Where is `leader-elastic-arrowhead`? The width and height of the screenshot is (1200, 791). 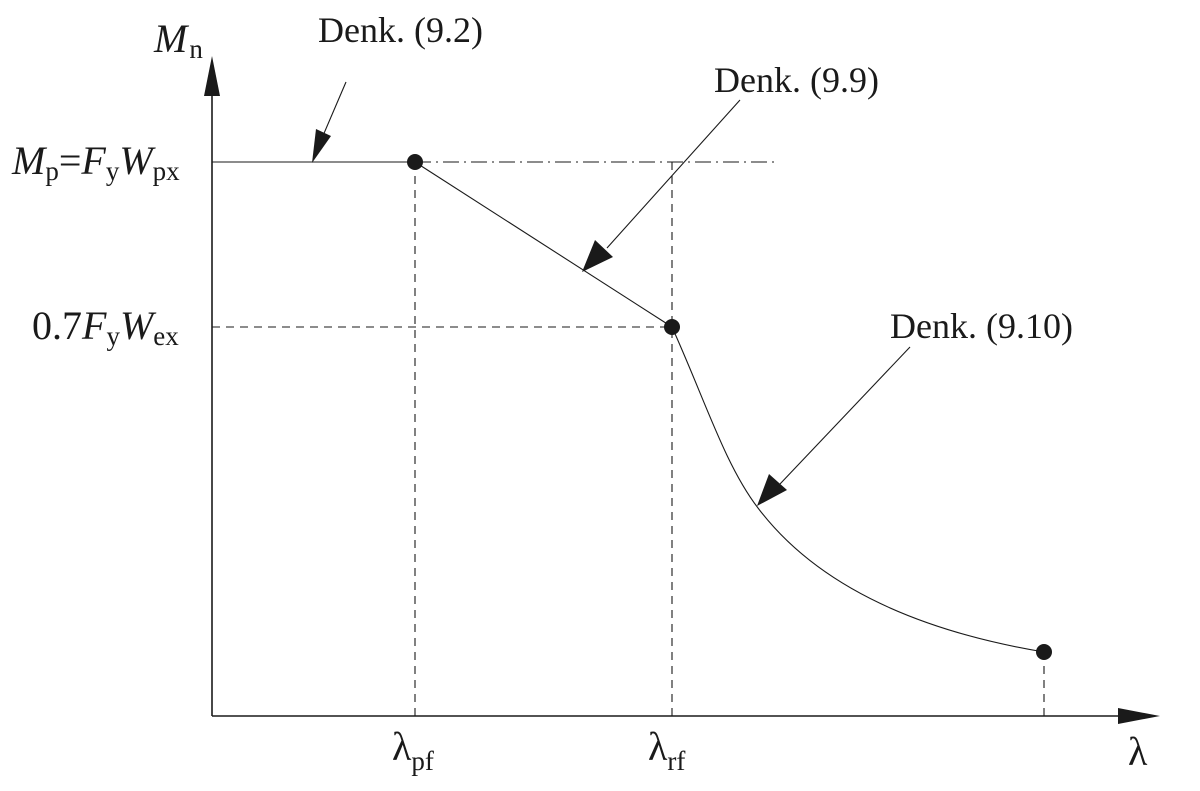
leader-elastic-arrowhead is located at coordinates (772, 490).